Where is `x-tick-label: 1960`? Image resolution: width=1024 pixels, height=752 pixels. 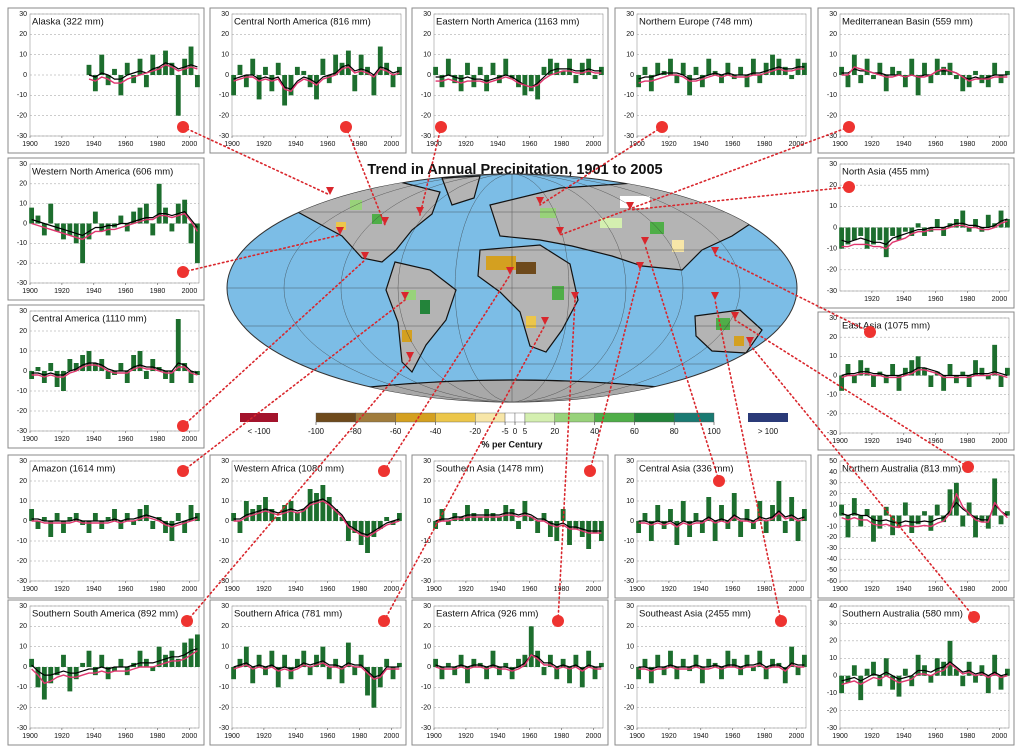 x-tick-label: 1960 is located at coordinates (126, 439).